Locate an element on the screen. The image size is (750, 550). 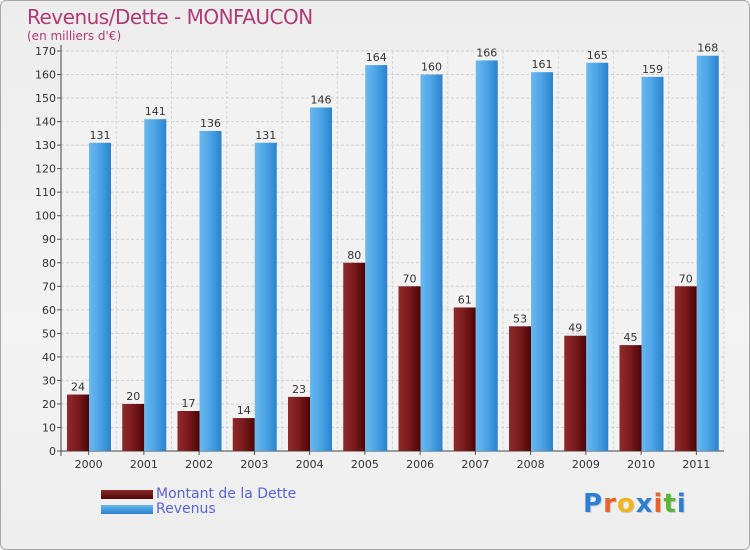
y-tick-label: 90 is located at coordinates (49, 239).